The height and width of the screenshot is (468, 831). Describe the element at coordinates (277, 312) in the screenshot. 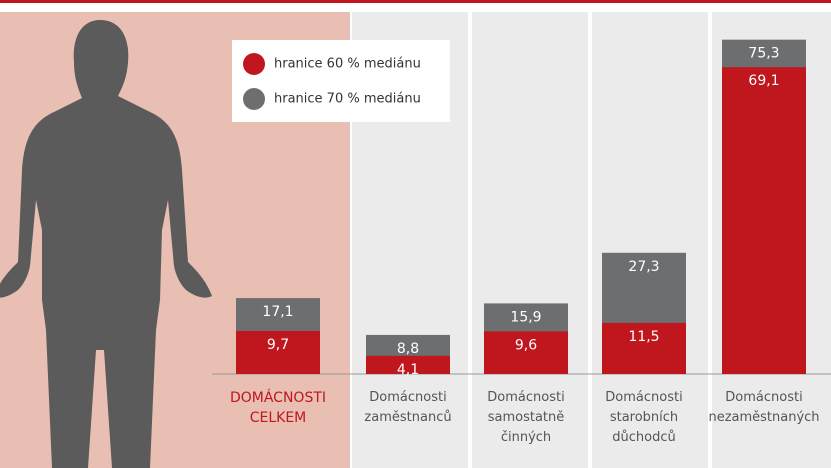

I see `value-label: 17,1` at that location.